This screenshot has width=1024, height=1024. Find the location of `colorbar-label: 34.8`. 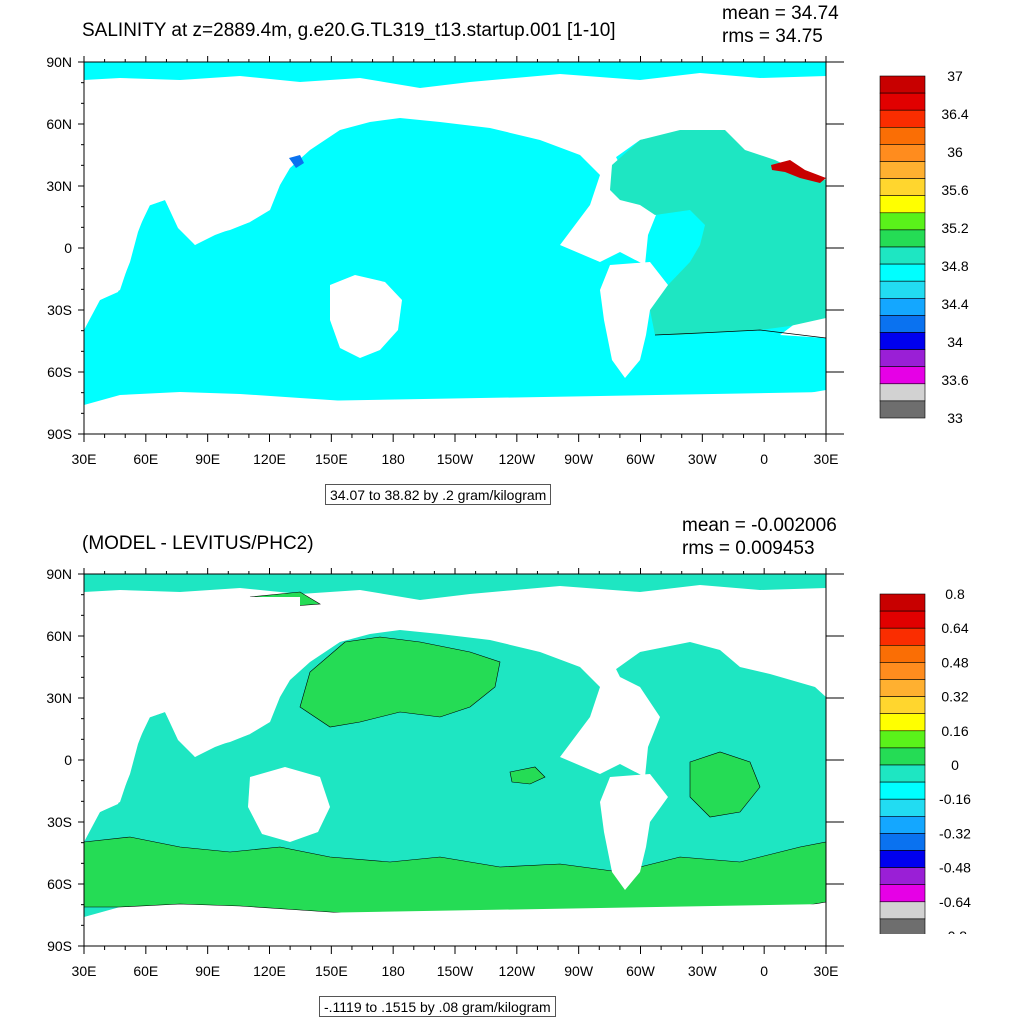

colorbar-label: 34.8 is located at coordinates (954, 266).